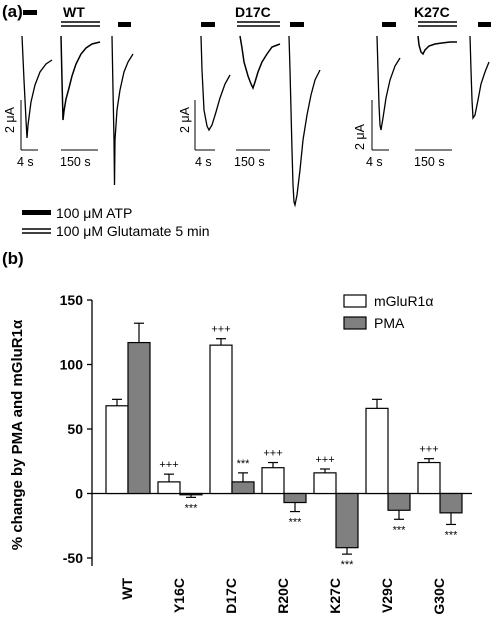  Describe the element at coordinates (133, 231) in the screenshot. I see `glutamate-legend-label: 100 μM Glutamate 5 min` at that location.